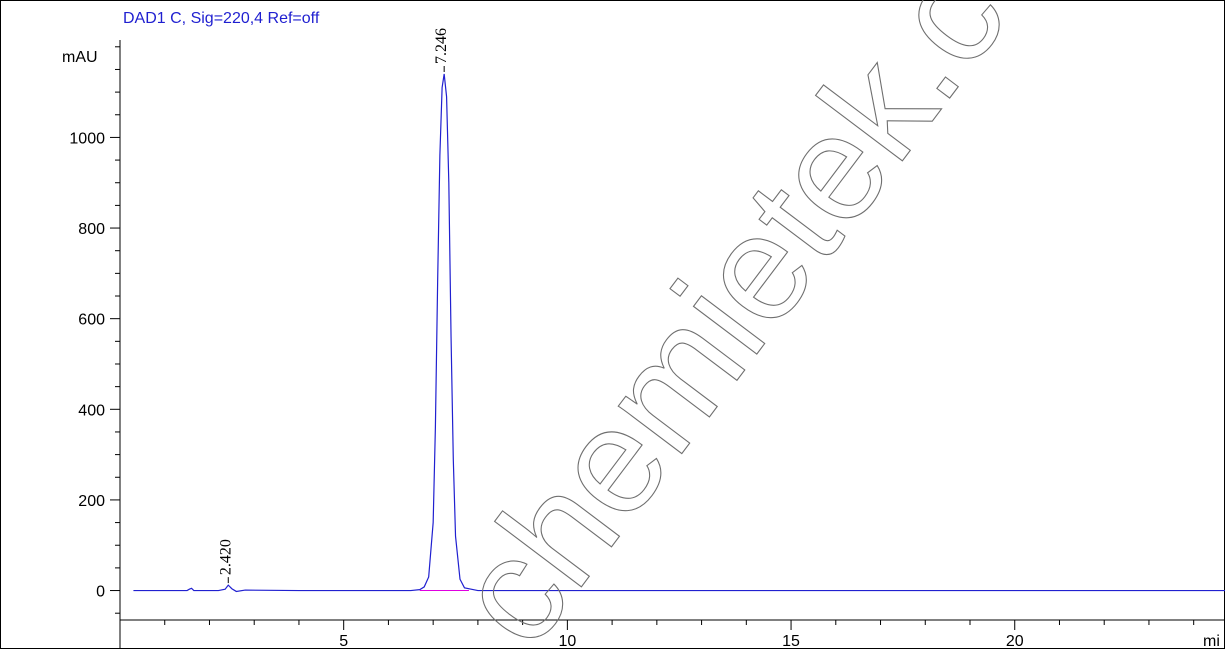  I want to click on y-tick-label: 600, so click(91, 320).